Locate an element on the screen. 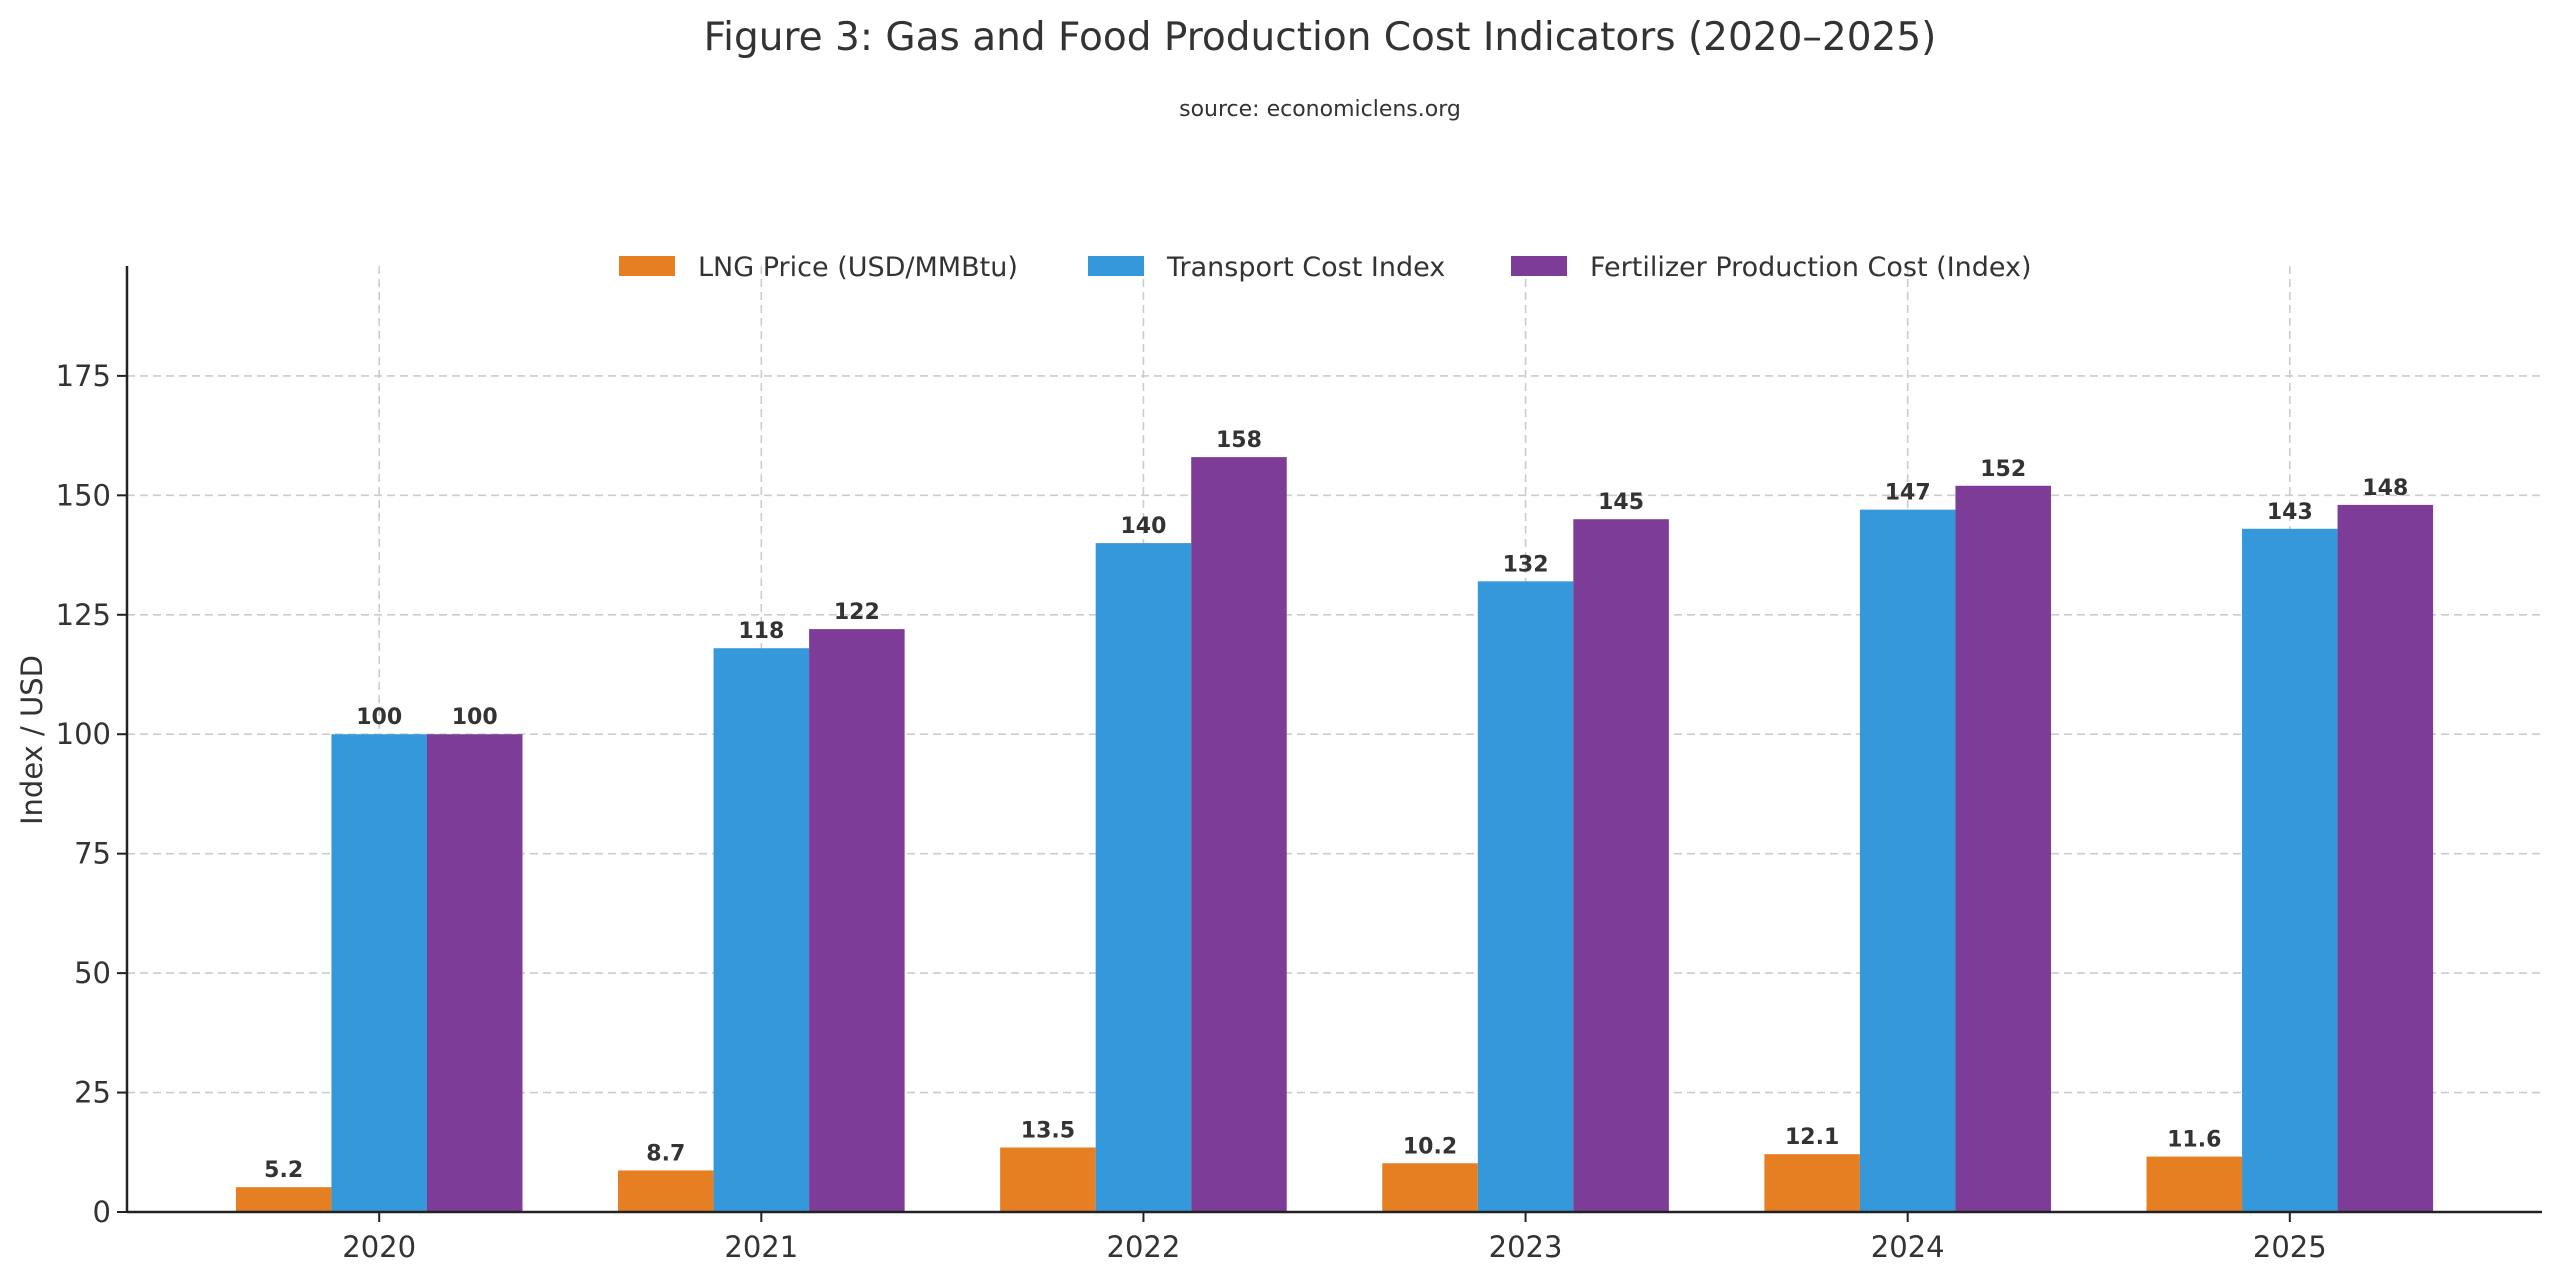 Image resolution: width=2560 pixels, height=1271 pixels. bar-value-label: 143 is located at coordinates (2290, 512).